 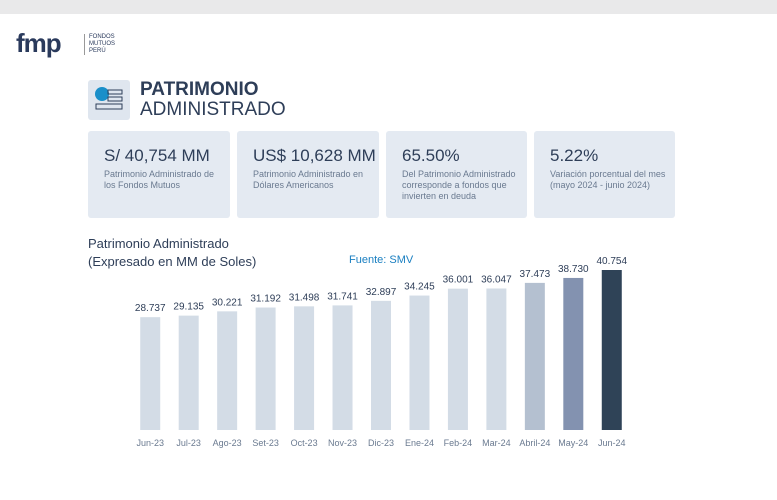 I want to click on title: PATRIMONIO, so click(x=199, y=89).